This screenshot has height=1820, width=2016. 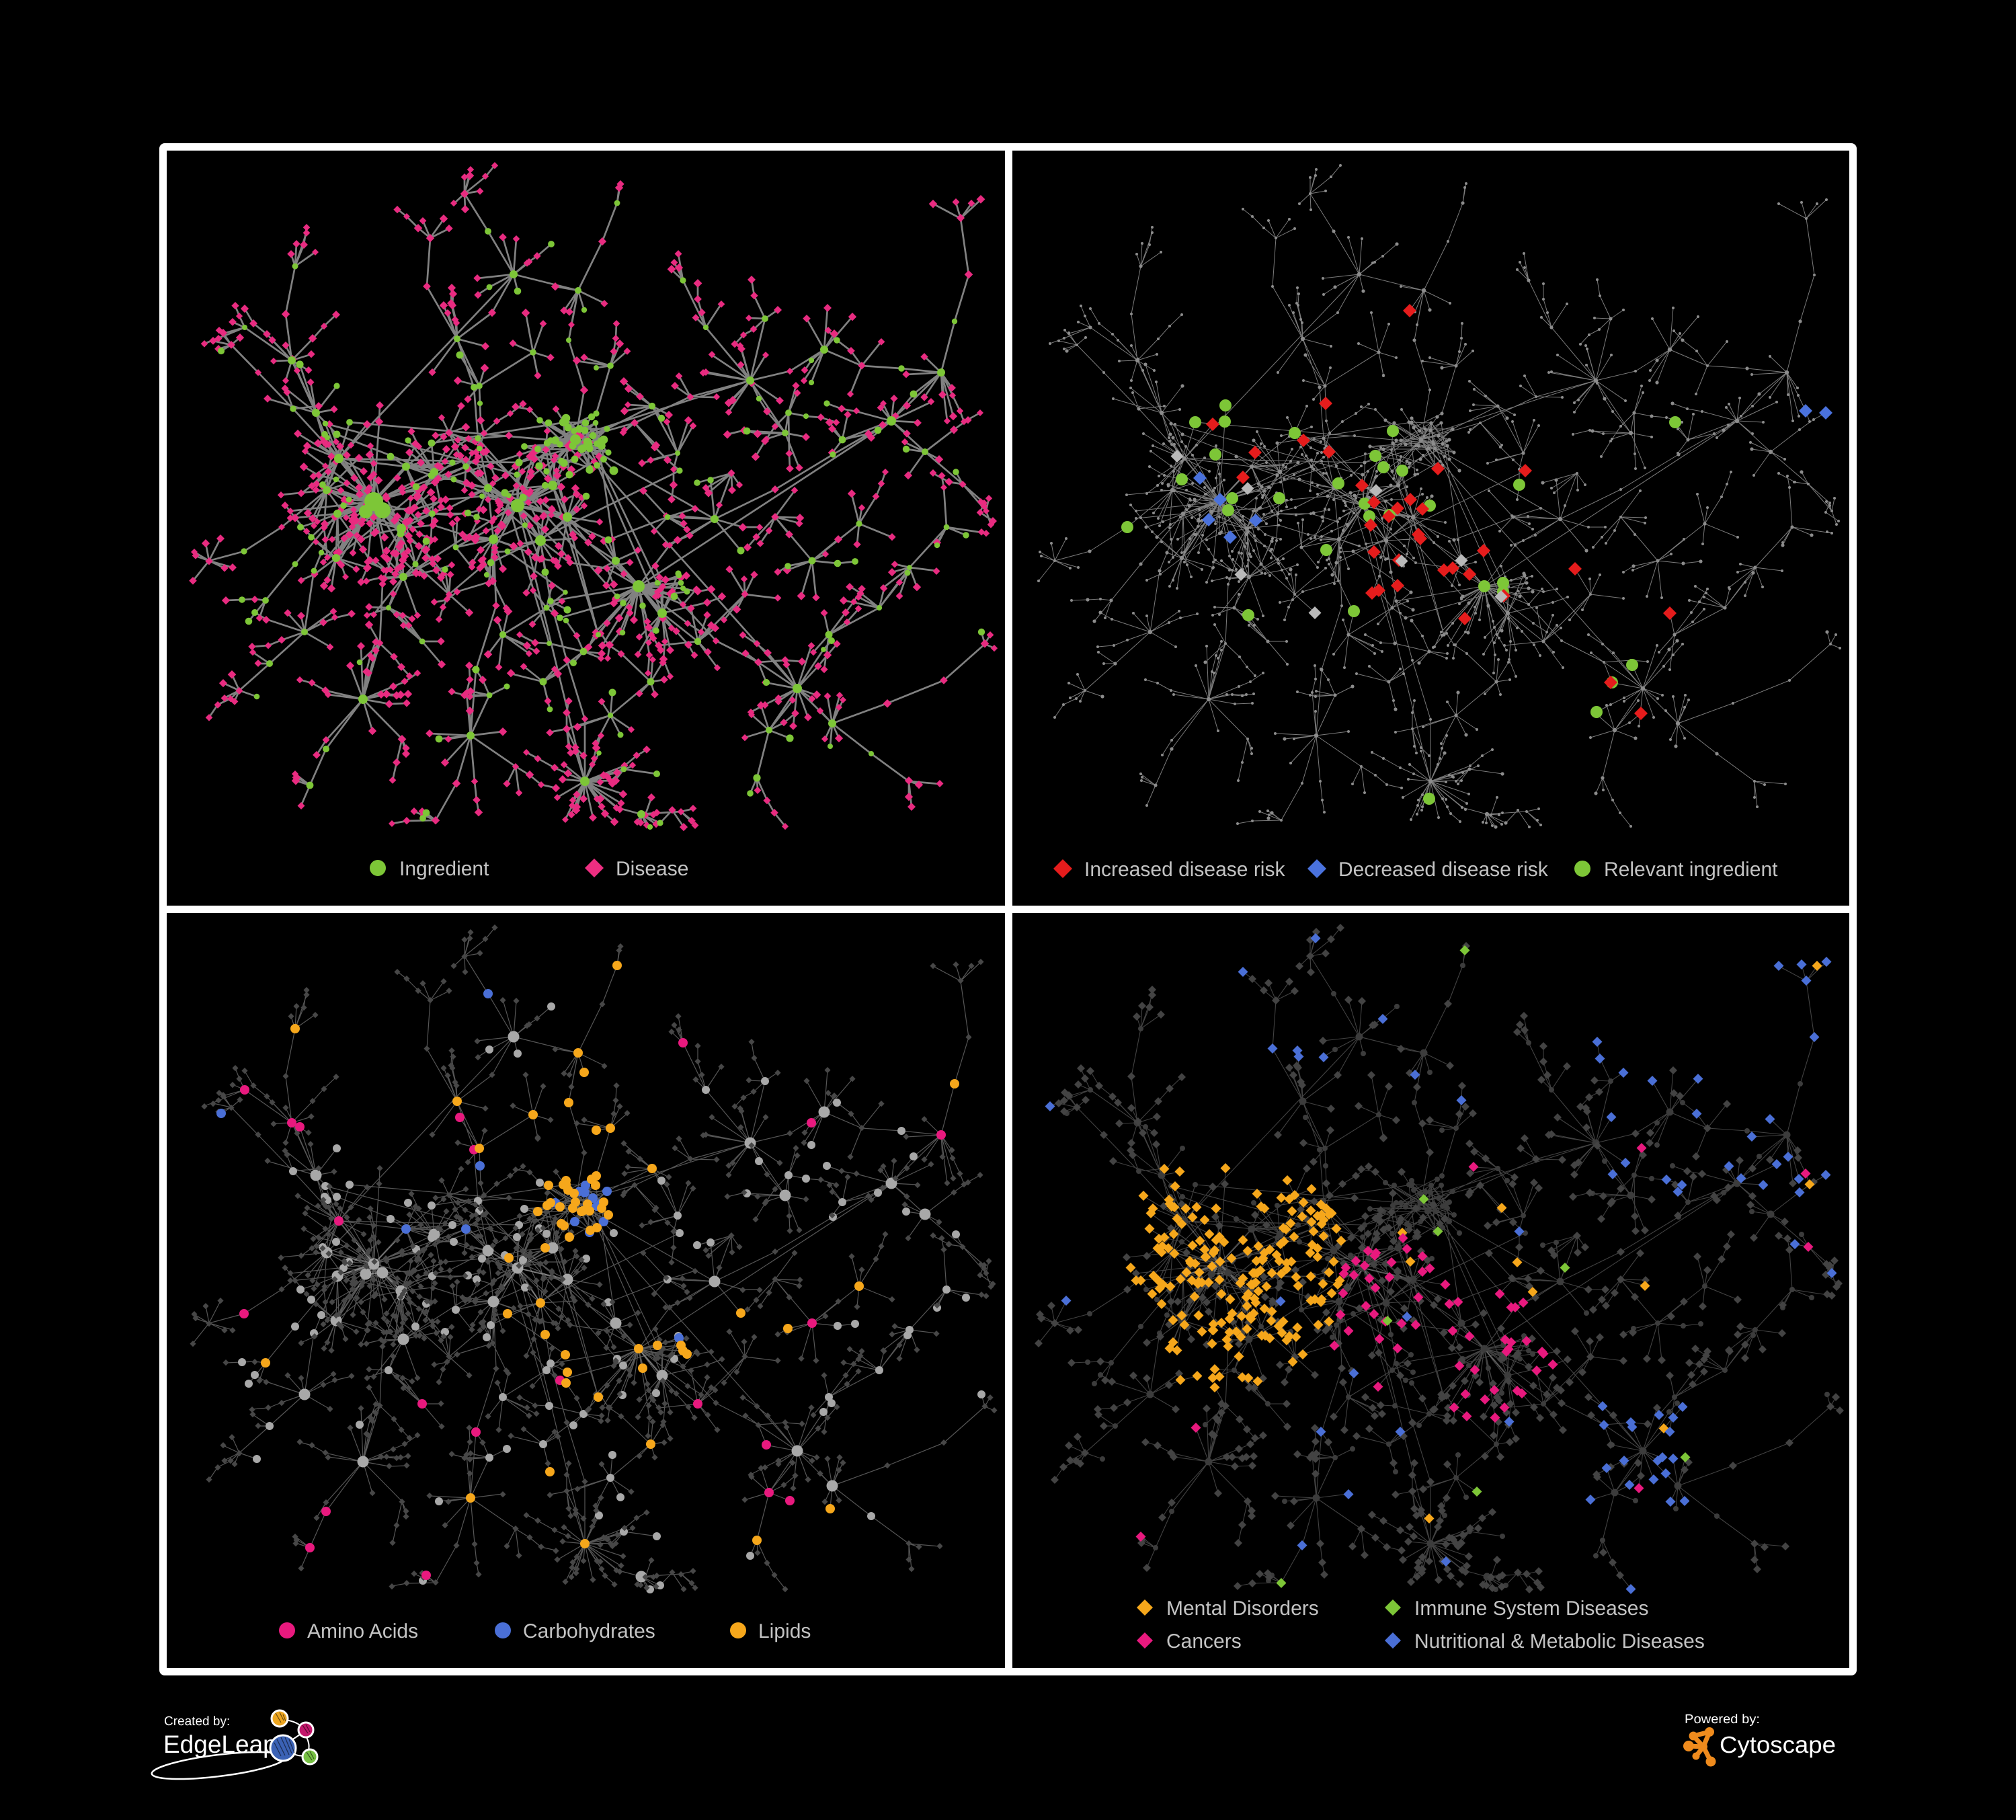 I want to click on svg-text: Ingredient, so click(x=444, y=869).